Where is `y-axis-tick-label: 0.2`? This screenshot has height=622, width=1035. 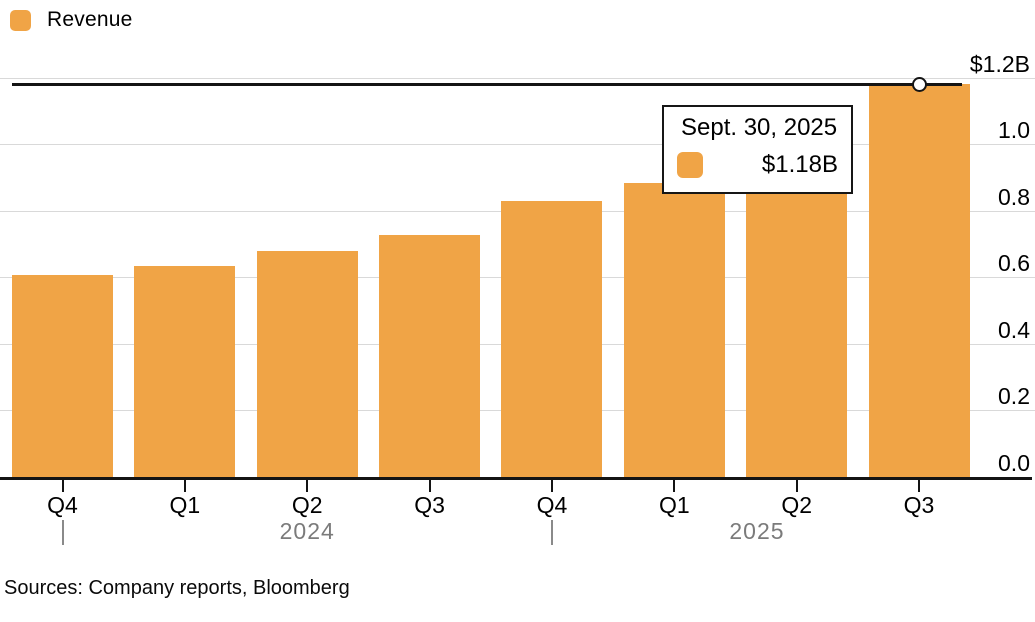
y-axis-tick-label: 0.2 is located at coordinates (1014, 396).